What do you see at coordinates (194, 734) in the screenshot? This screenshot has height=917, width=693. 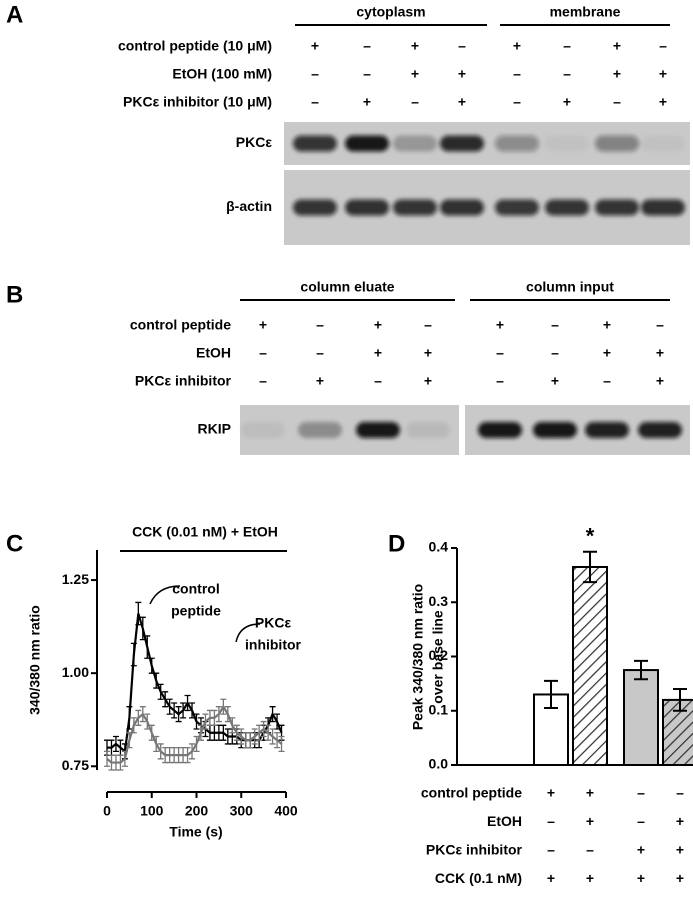 I see `series-line` at bounding box center [194, 734].